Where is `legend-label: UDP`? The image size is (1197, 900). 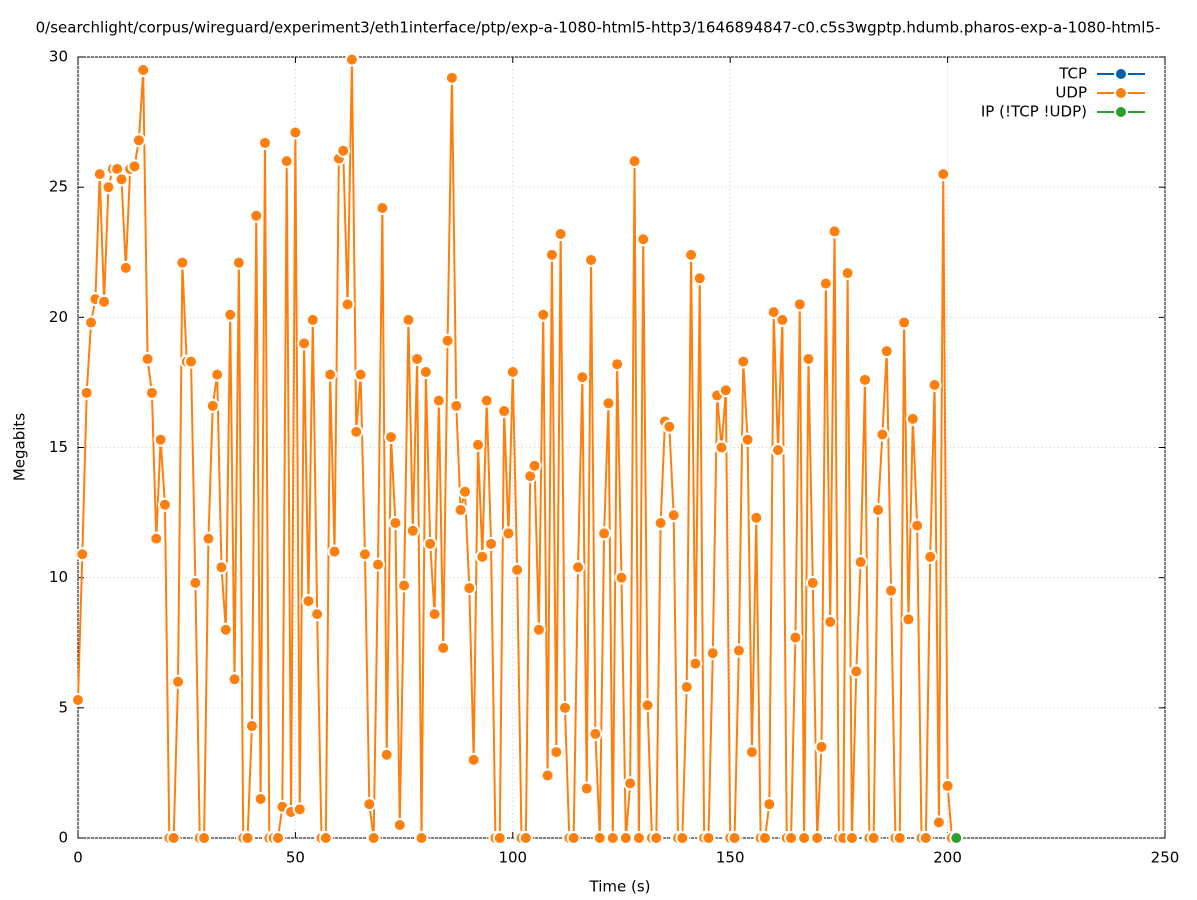 legend-label: UDP is located at coordinates (1071, 93).